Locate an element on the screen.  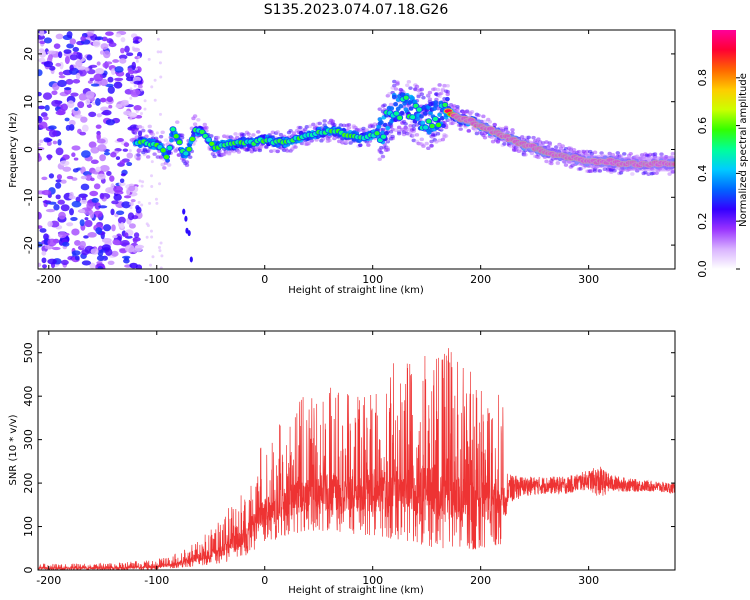
spectrogram-y-tick-label: 10 is located at coordinates (28, 102).